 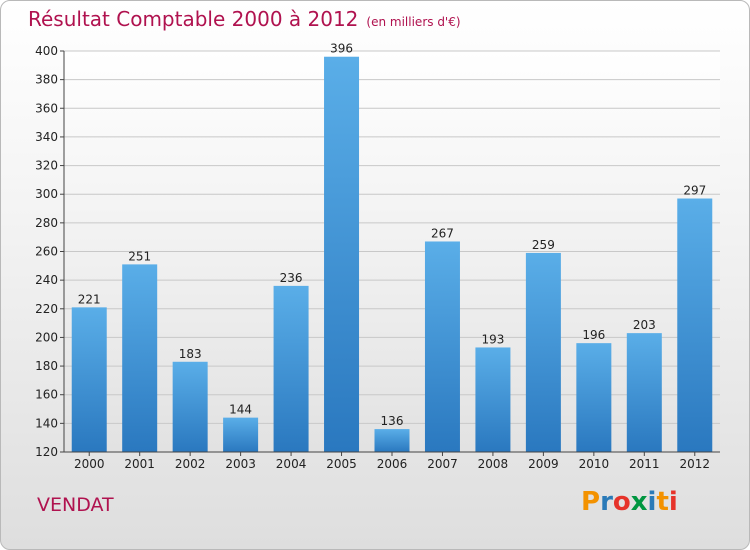 I want to click on y-tick-label: 360, so click(x=46, y=108).